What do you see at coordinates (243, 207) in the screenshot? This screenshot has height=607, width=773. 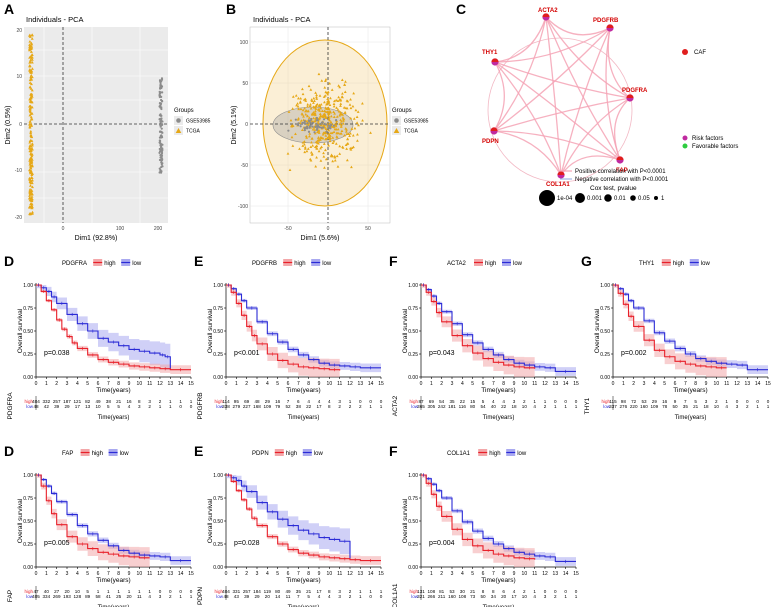 I see `pca-b-ytick: -100` at bounding box center [243, 207].